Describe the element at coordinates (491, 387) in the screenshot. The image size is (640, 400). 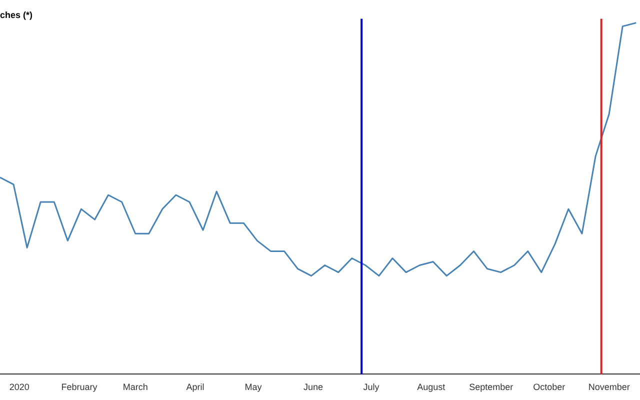
I see `x-tick-label: September` at that location.